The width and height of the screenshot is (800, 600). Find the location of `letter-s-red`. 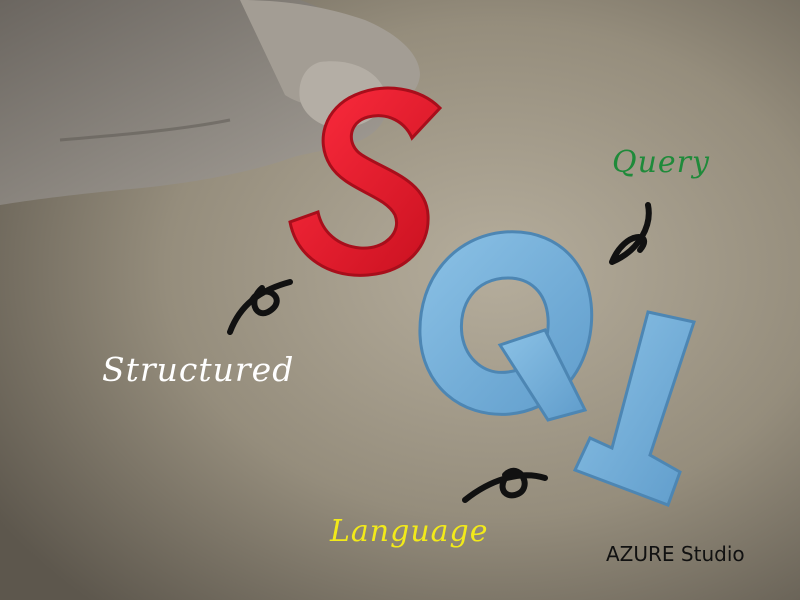

letter-s-red is located at coordinates (365, 181).